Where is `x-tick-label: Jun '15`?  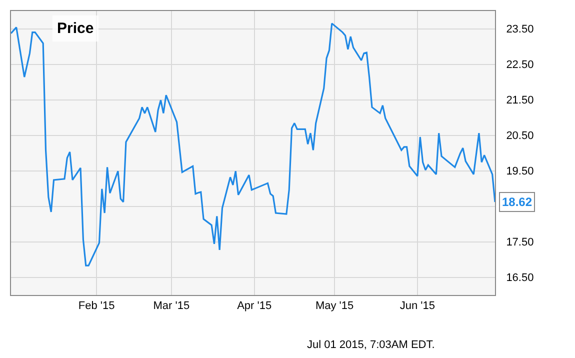 x-tick-label: Jun '15 is located at coordinates (418, 306).